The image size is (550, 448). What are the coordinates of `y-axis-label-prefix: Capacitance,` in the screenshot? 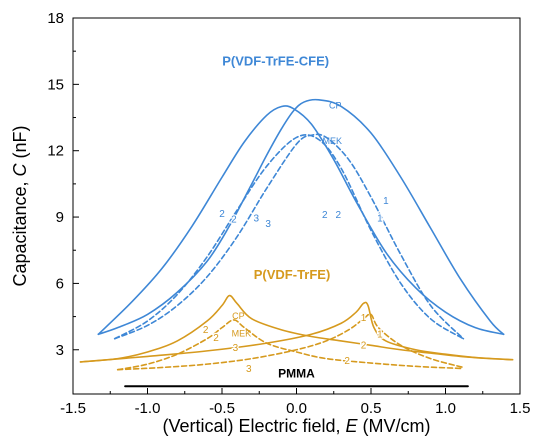 It's located at (20, 231).